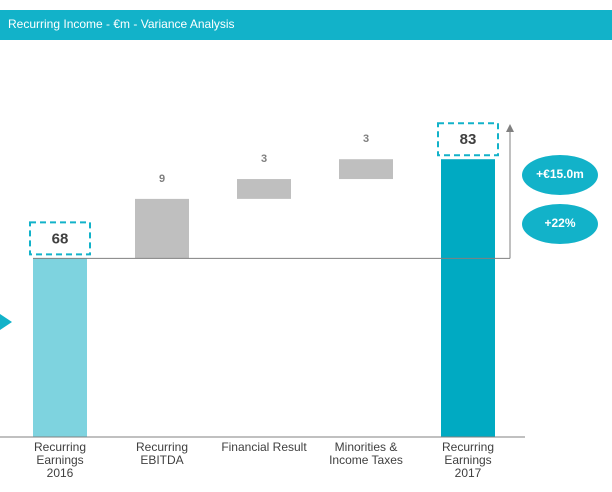 This screenshot has height=492, width=612. I want to click on pointer, so click(6, 322).